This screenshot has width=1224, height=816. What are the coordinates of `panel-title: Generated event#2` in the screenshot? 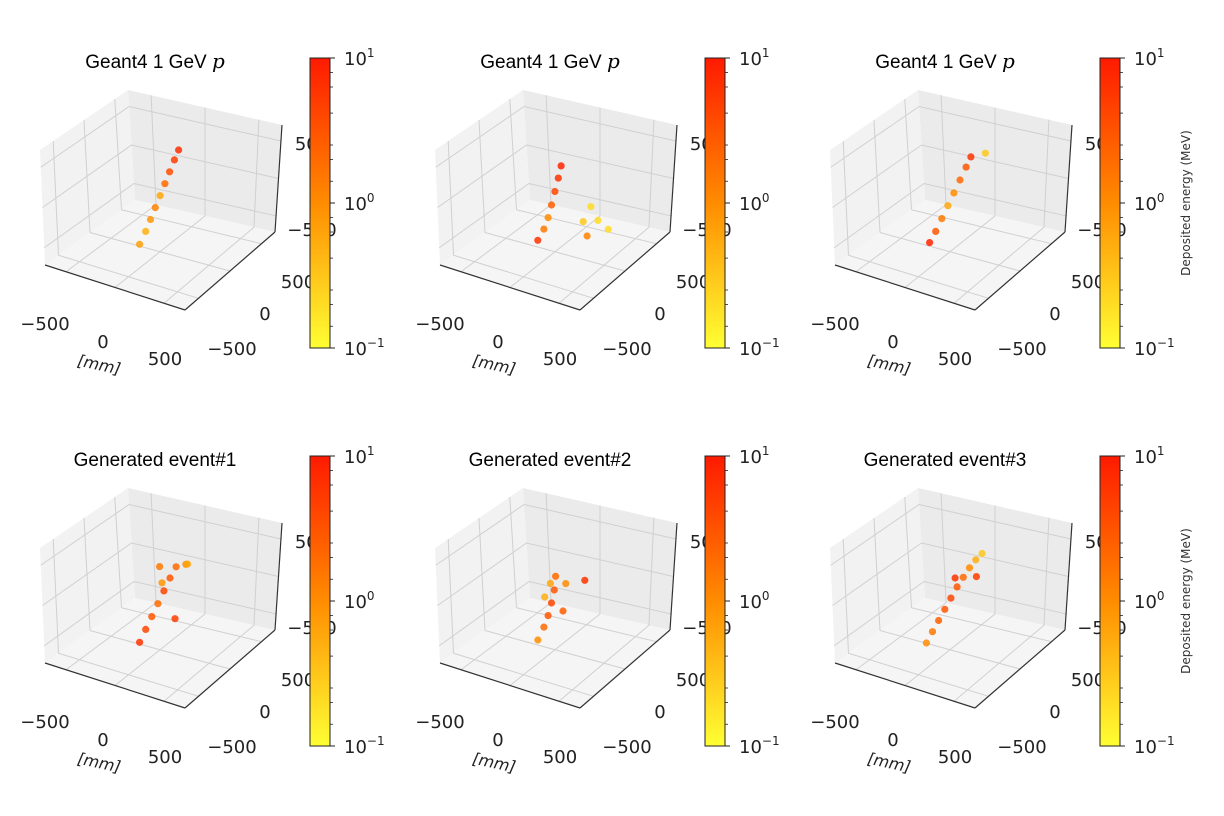 It's located at (550, 460).